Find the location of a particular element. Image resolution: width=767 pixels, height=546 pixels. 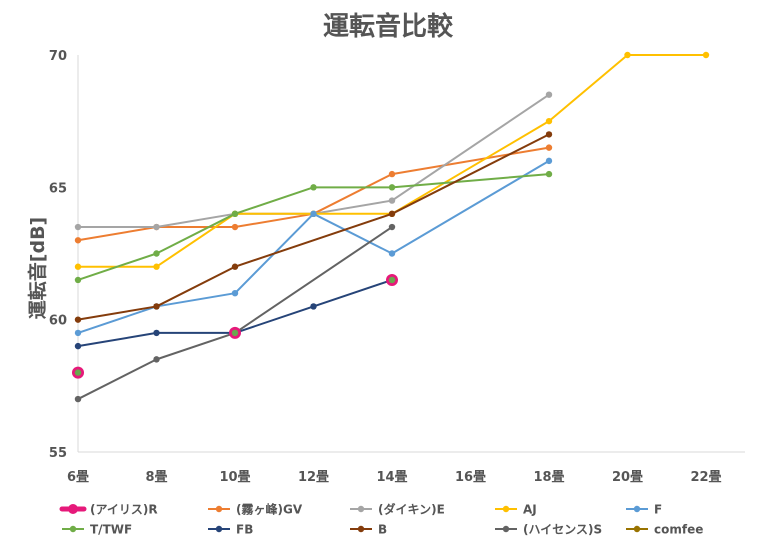

x-tick-label: 10畳 is located at coordinates (234, 477).